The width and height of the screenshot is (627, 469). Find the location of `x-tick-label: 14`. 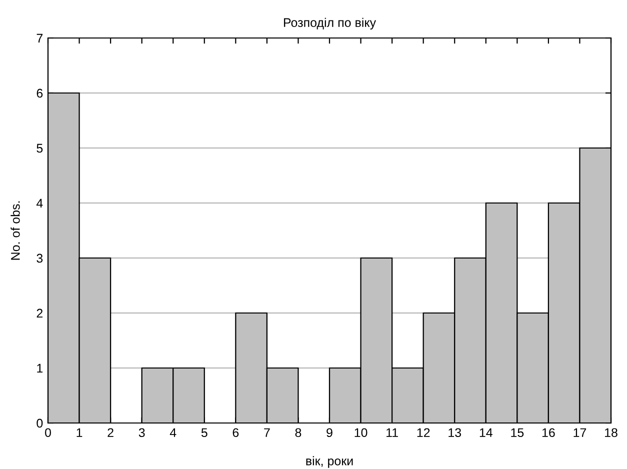

x-tick-label: 14 is located at coordinates (486, 432).